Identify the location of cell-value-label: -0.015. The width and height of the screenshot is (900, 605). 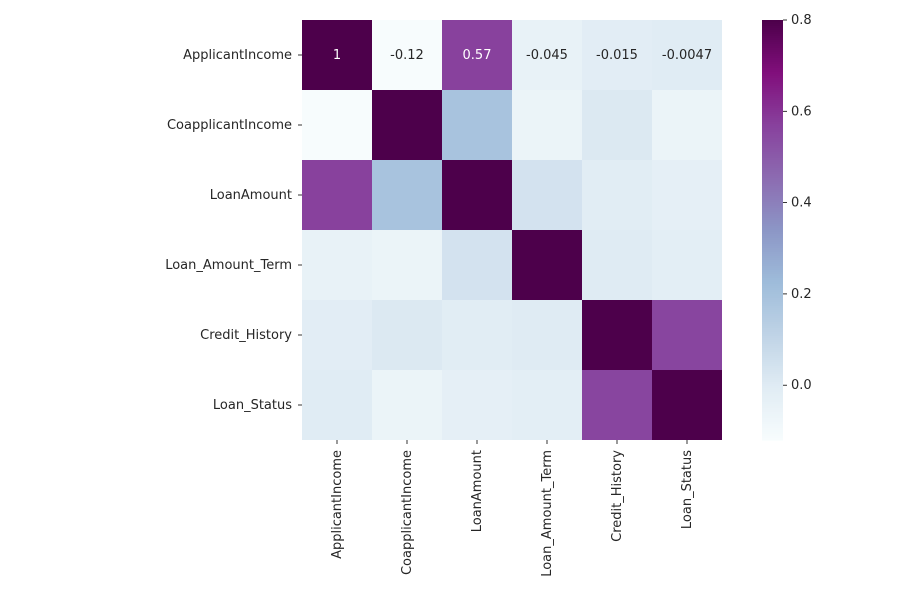
(617, 55).